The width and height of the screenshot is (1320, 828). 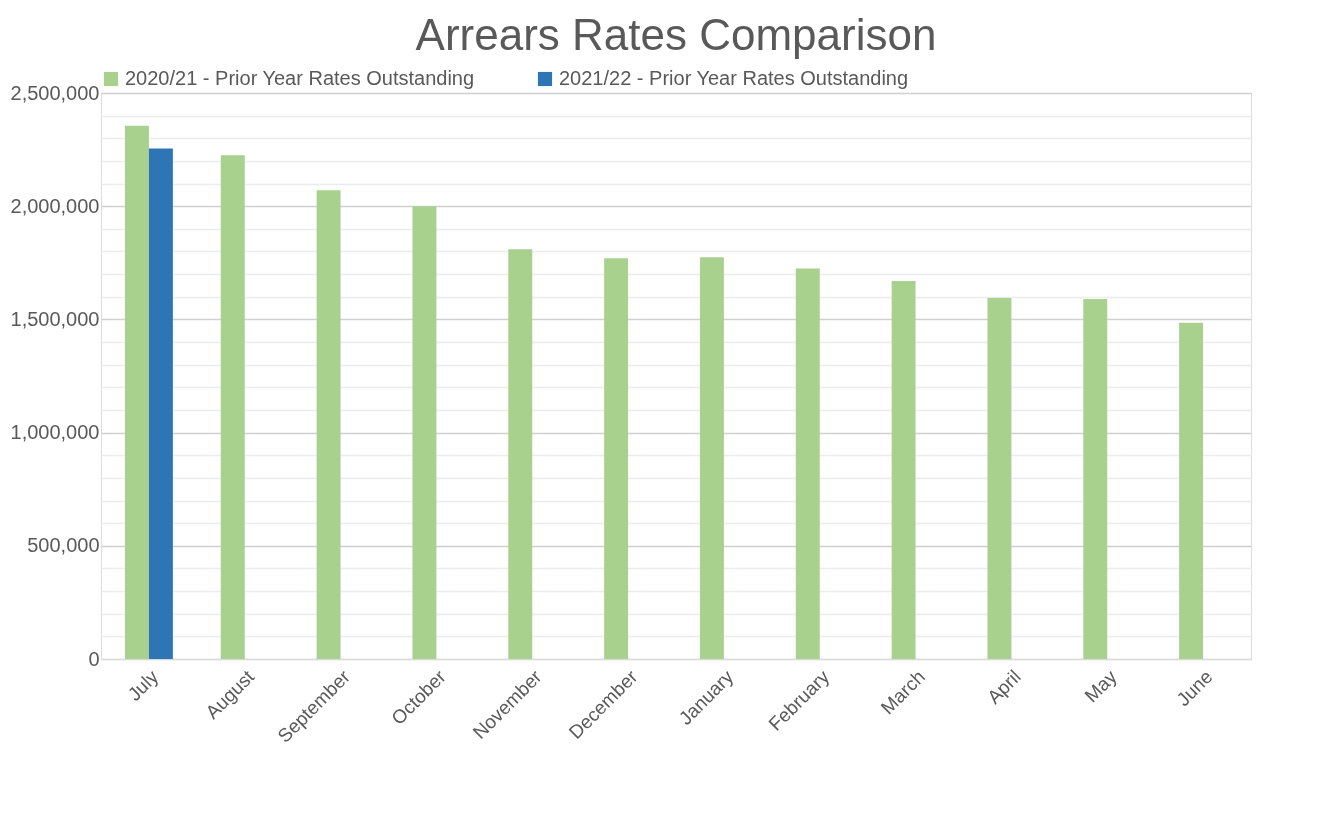 I want to click on legend-label: 2020/21 - Prior Year Rates Outstanding, so click(x=300, y=78).